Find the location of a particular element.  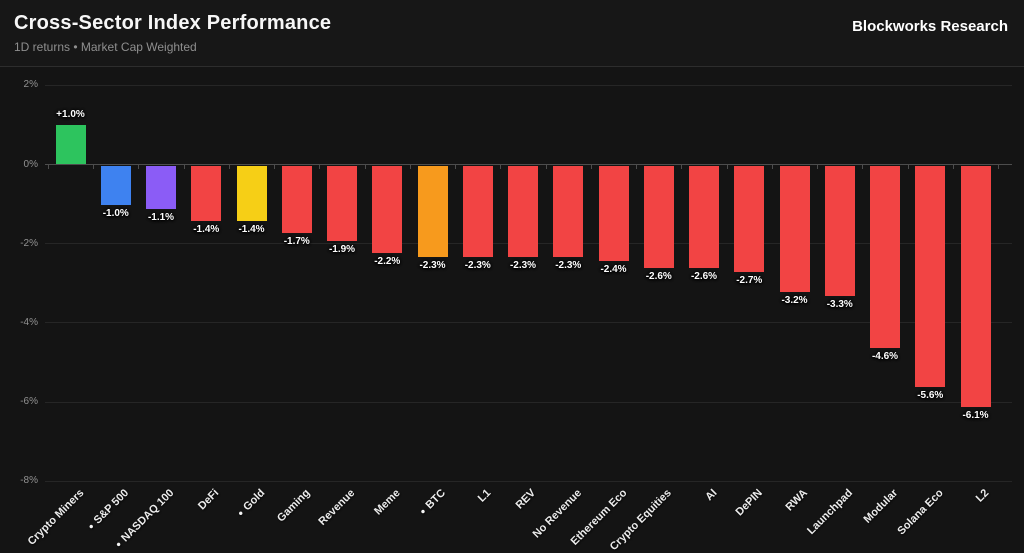

bar-depin is located at coordinates (749, 219).